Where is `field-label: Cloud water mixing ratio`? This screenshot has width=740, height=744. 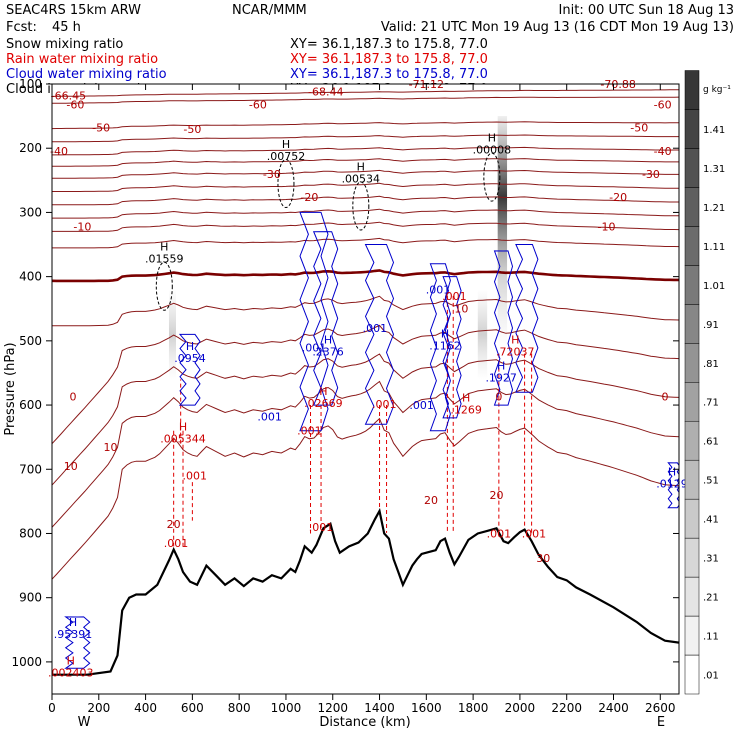
field-label: Cloud water mixing ratio is located at coordinates (86, 74).